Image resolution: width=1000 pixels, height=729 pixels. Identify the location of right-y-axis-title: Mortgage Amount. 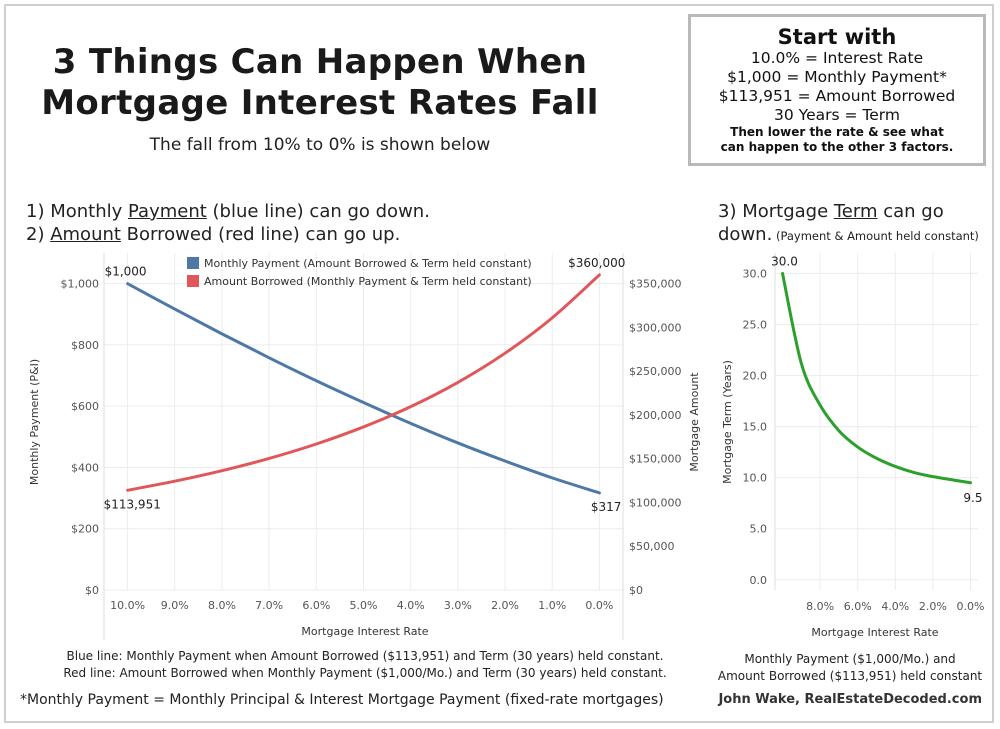
(694, 422).